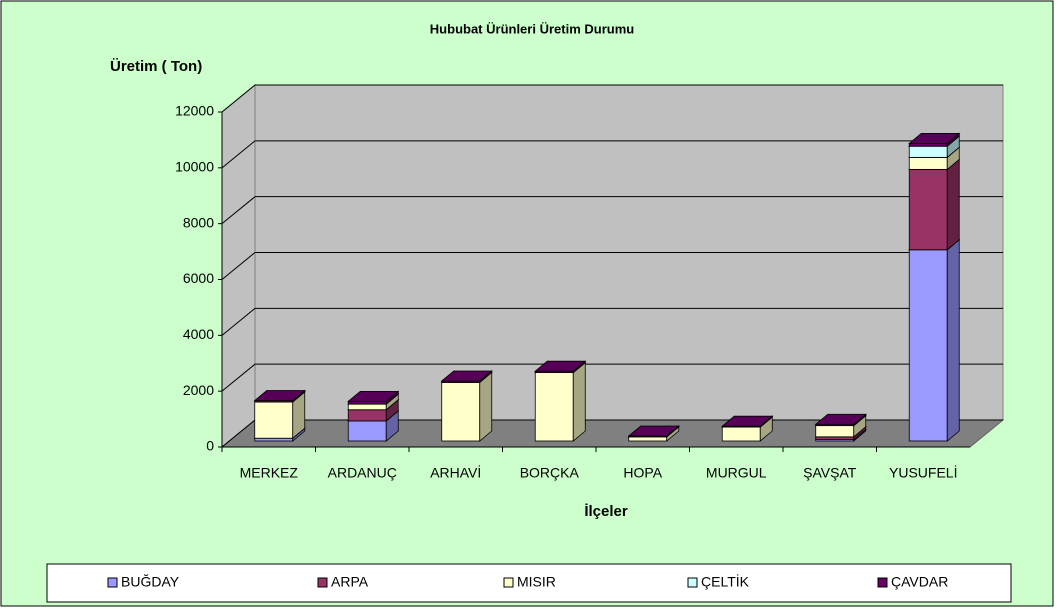 The width and height of the screenshot is (1062, 609). Describe the element at coordinates (830, 473) in the screenshot. I see `x-tick-label: ŞAVŞAT` at that location.